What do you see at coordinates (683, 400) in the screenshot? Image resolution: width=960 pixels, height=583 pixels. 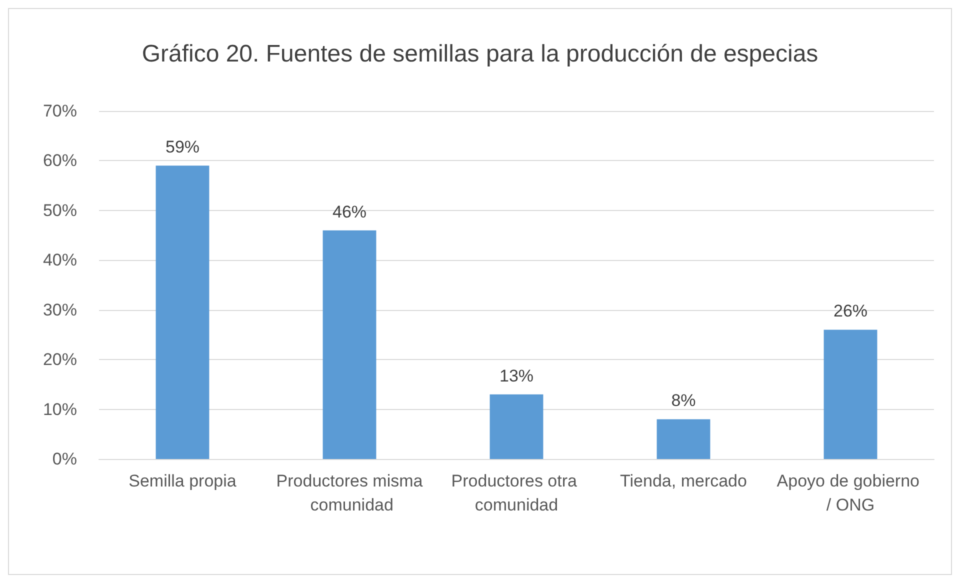 I see `data-label: 8%` at bounding box center [683, 400].